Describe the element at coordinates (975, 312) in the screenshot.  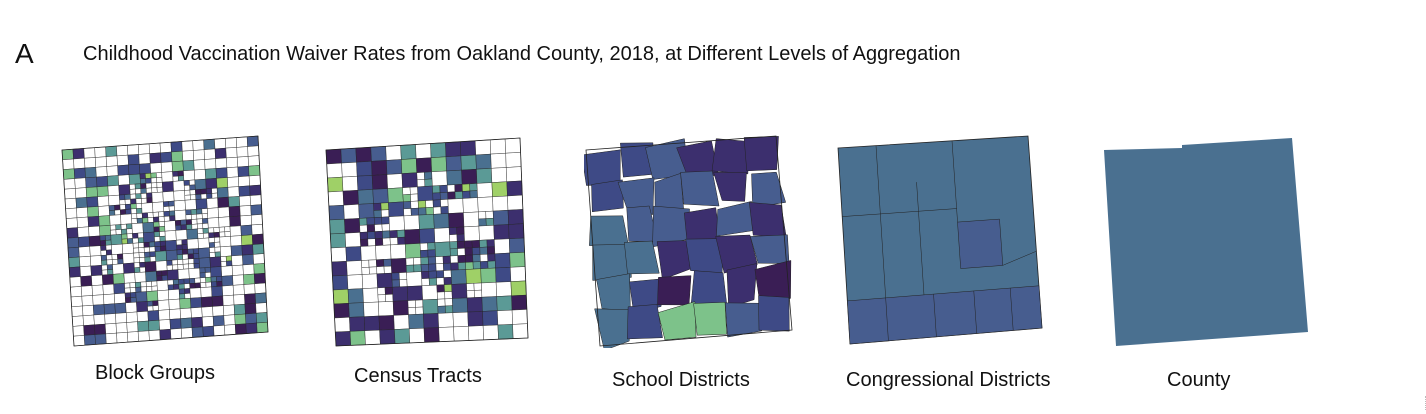
I see `district-border` at that location.